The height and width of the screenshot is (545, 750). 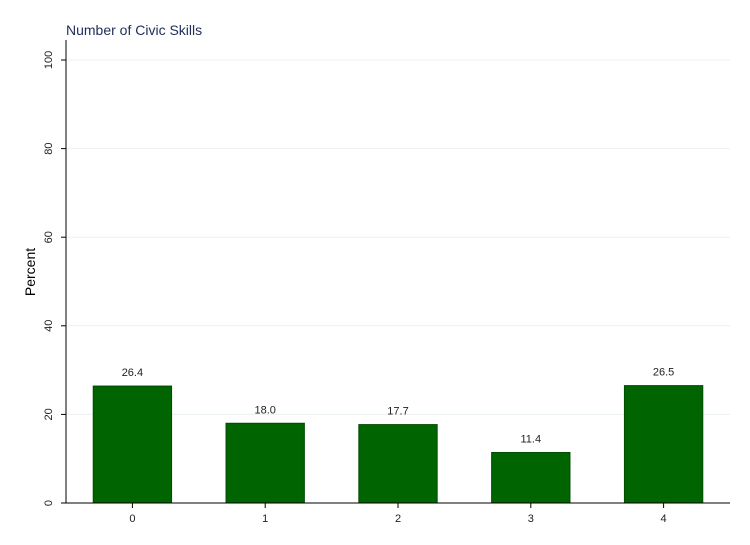 What do you see at coordinates (134, 30) in the screenshot?
I see `chart-title: Number of Civic Skills` at bounding box center [134, 30].